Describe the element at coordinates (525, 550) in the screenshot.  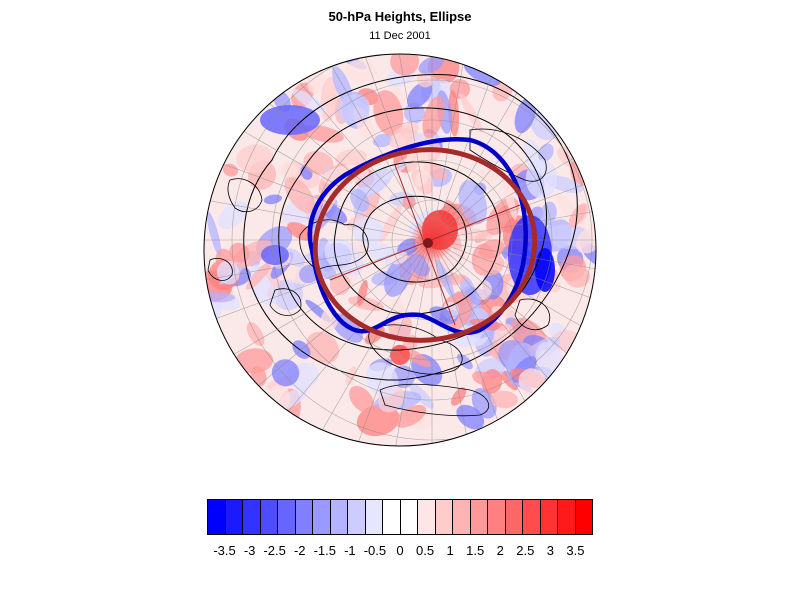
I see `colorbar-tick-label: 2.5` at that location.